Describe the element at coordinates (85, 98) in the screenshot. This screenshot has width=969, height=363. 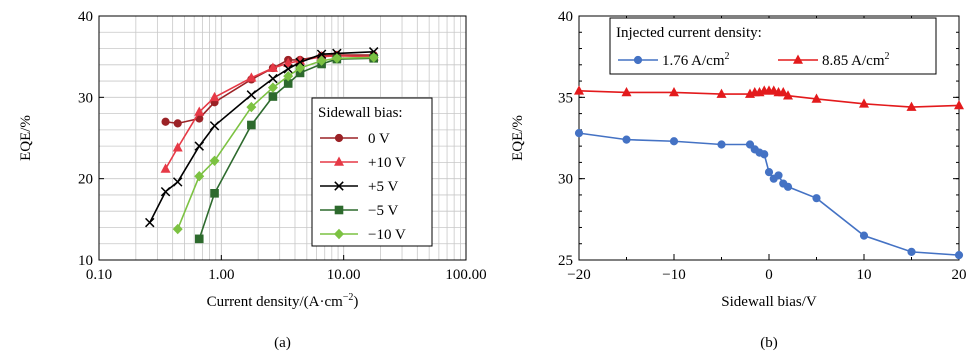
I see `y-tick-label-a: 30` at that location.